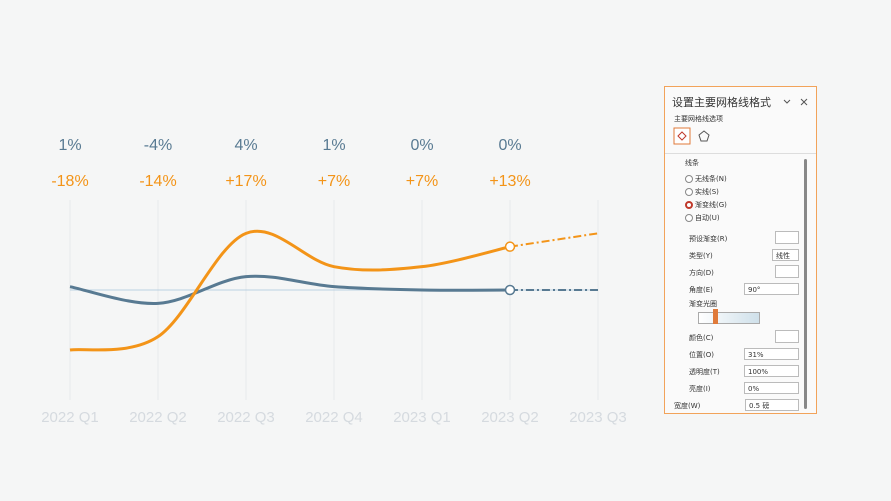  What do you see at coordinates (334, 417) in the screenshot?
I see `x-tick-label: 2022 Q4` at bounding box center [334, 417].